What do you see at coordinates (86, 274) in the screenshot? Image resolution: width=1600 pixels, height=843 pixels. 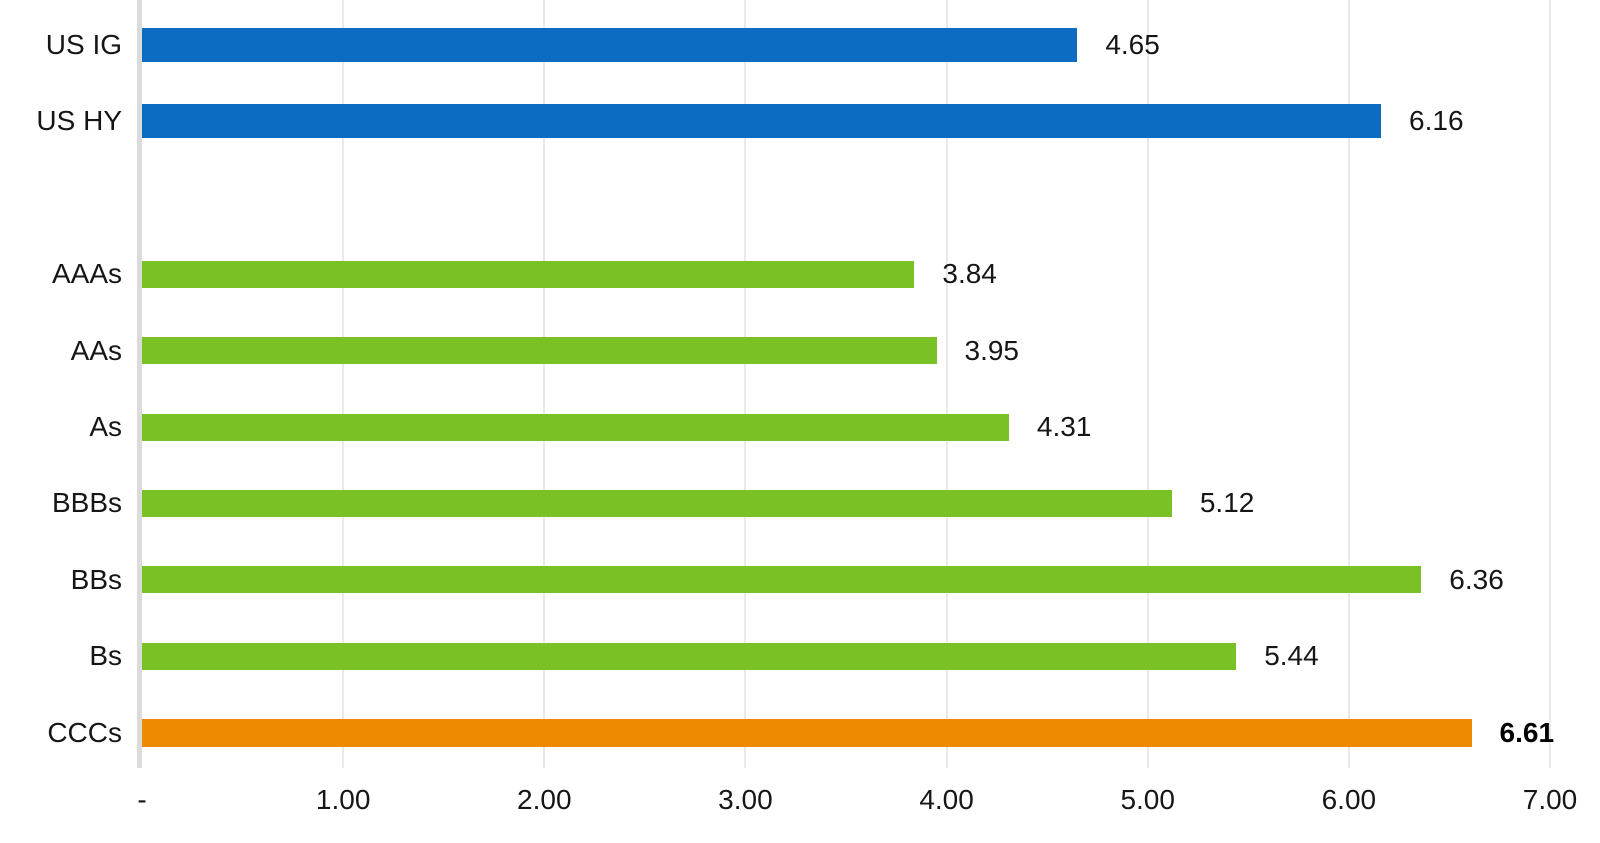 I see `category-label: AAAs` at bounding box center [86, 274].